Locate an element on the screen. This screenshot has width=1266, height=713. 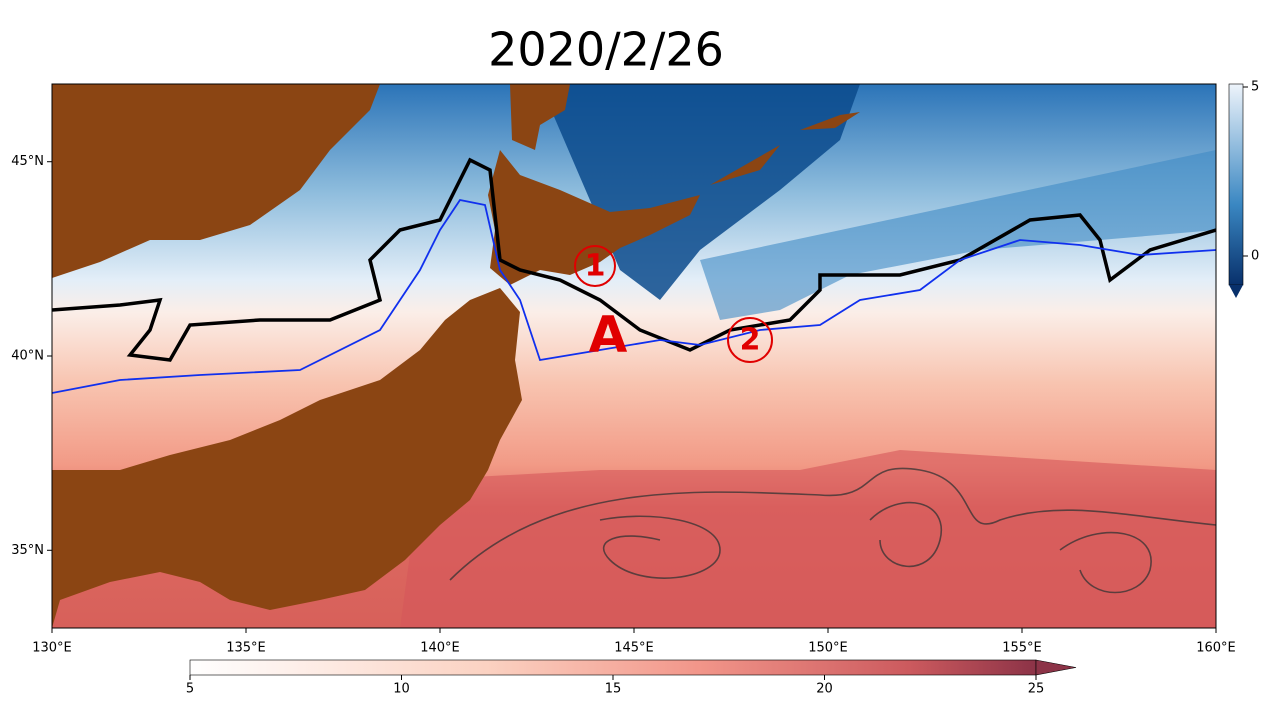
y-tick-label: 40°N is located at coordinates (27, 356).